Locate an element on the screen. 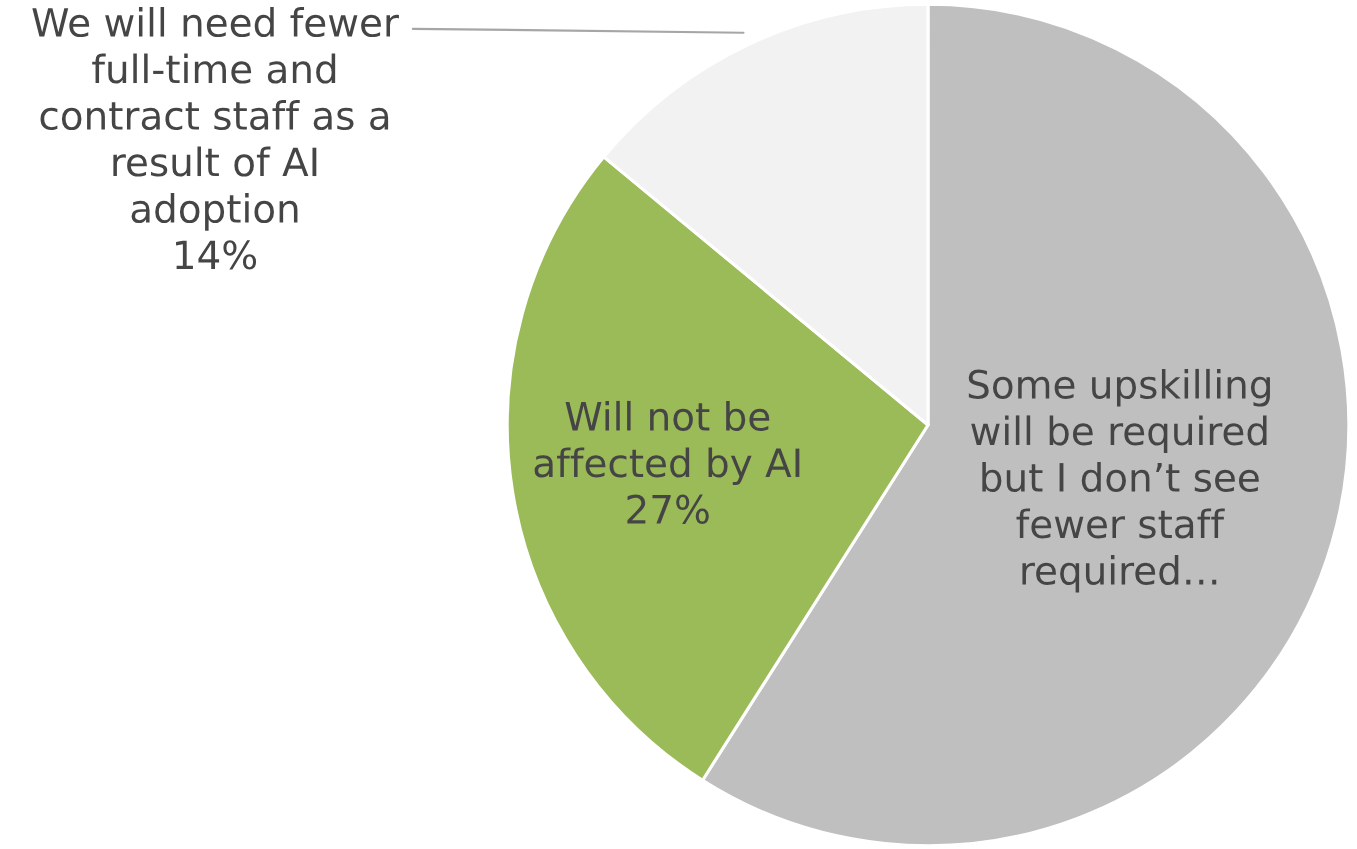 Image resolution: width=1357 pixels, height=849 pixels. slice-label: Will not be affected by AI is located at coordinates (667, 443).